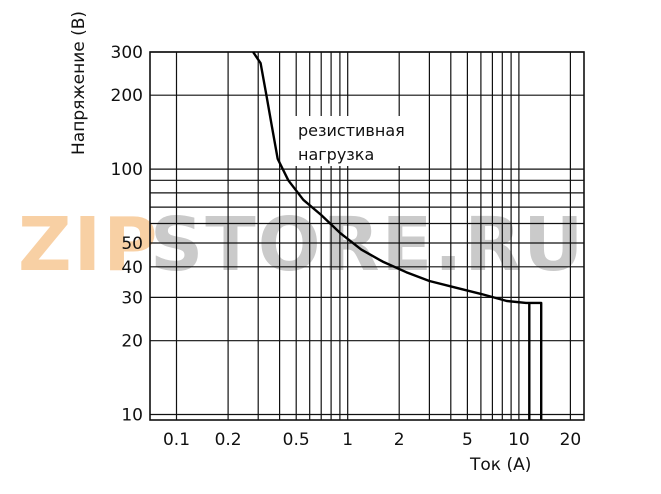 The width and height of the screenshot is (661, 494). Describe the element at coordinates (127, 96) in the screenshot. I see `y-tick-label: 200` at that location.